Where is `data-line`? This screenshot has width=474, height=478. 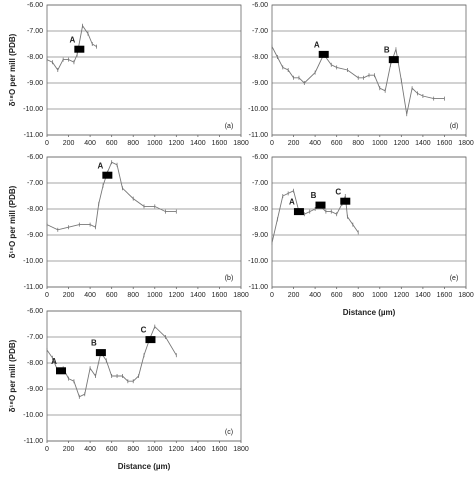
data-line is located at coordinates (71, 47).